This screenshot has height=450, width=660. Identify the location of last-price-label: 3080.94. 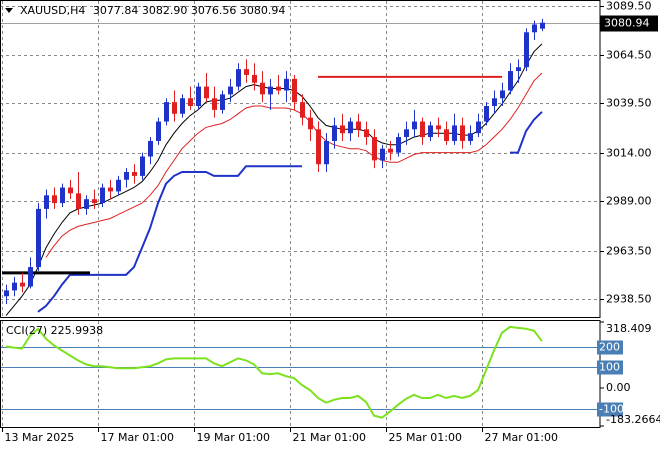
(627, 23).